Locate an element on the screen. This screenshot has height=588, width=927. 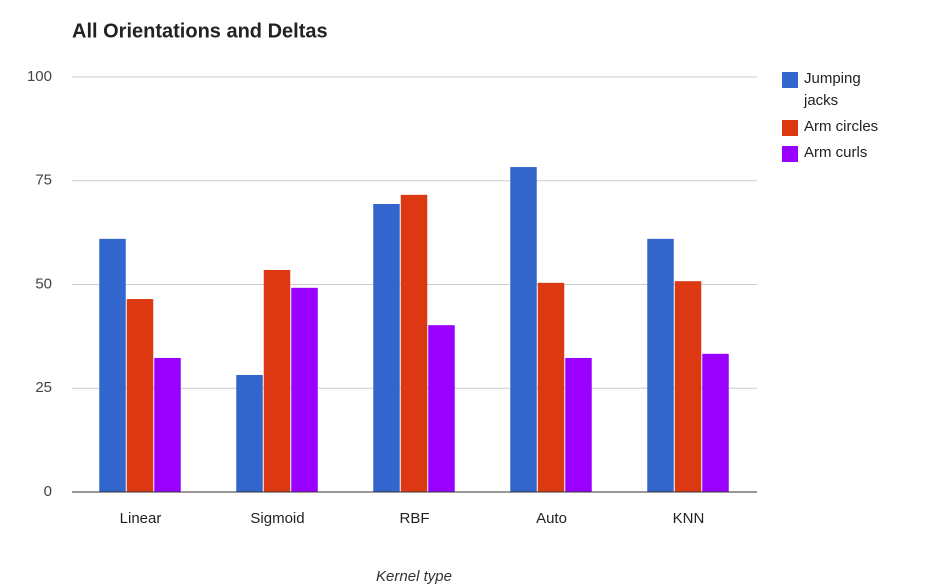
x-tick-label: Auto is located at coordinates (551, 518).